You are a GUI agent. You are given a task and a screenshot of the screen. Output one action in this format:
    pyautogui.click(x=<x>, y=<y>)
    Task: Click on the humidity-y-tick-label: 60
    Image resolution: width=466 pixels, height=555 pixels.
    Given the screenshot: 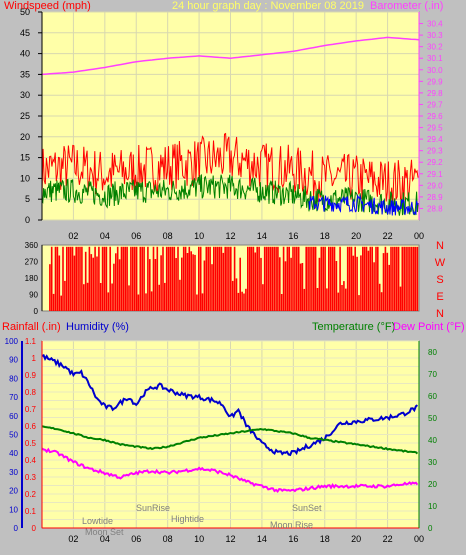 What is the action you would take?
    pyautogui.click(x=13, y=416)
    